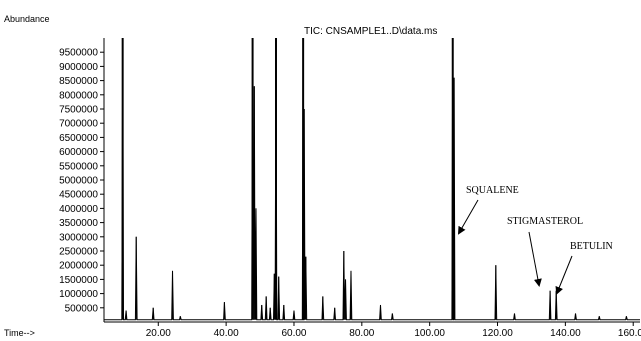 The height and width of the screenshot is (341, 641). I want to click on y-tick-label: 1500000, so click(78, 280).